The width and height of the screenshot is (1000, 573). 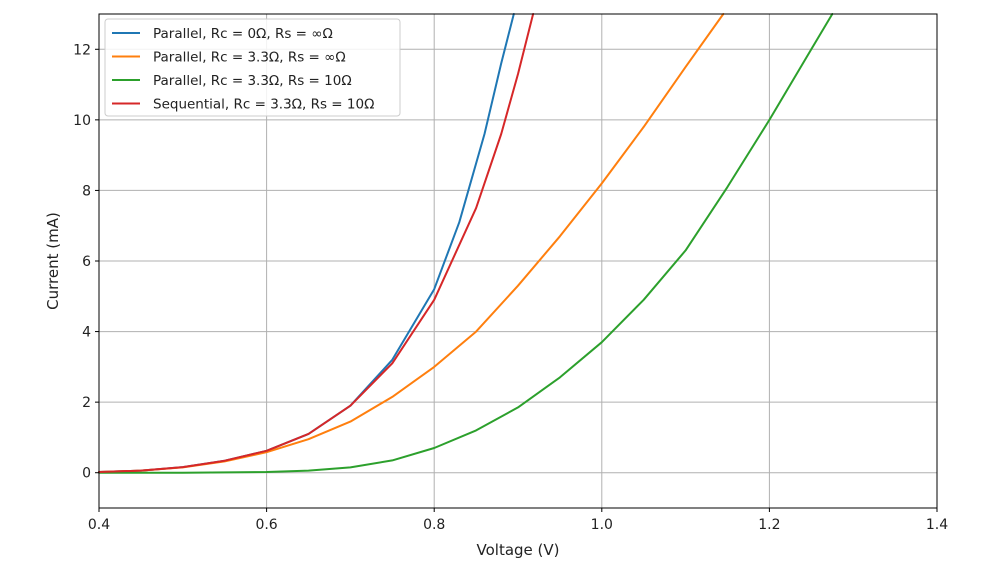 I want to click on x-tick-label: 0.8, so click(x=434, y=525).